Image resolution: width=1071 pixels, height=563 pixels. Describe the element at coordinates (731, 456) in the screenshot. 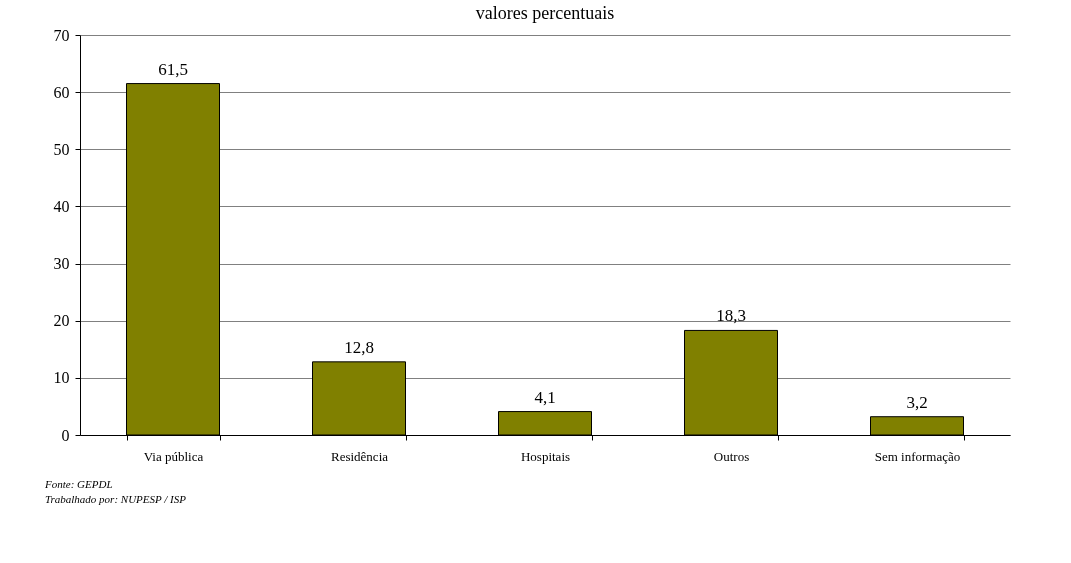

I see `x-tick-label: Outros` at that location.